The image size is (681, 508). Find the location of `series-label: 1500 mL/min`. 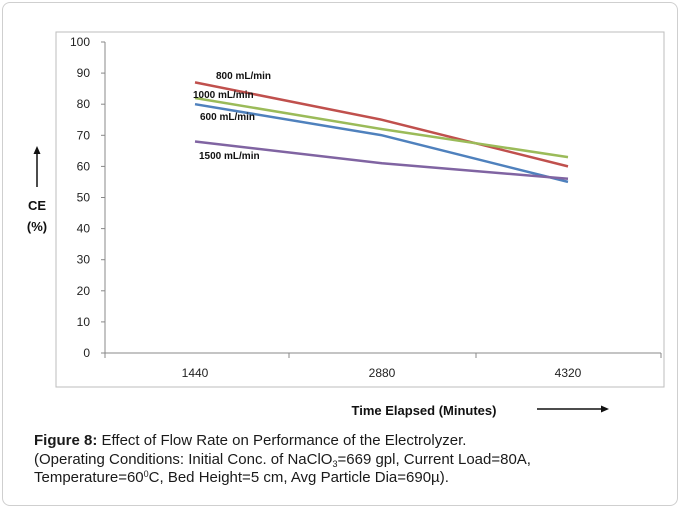

series-label: 1500 mL/min is located at coordinates (229, 156).